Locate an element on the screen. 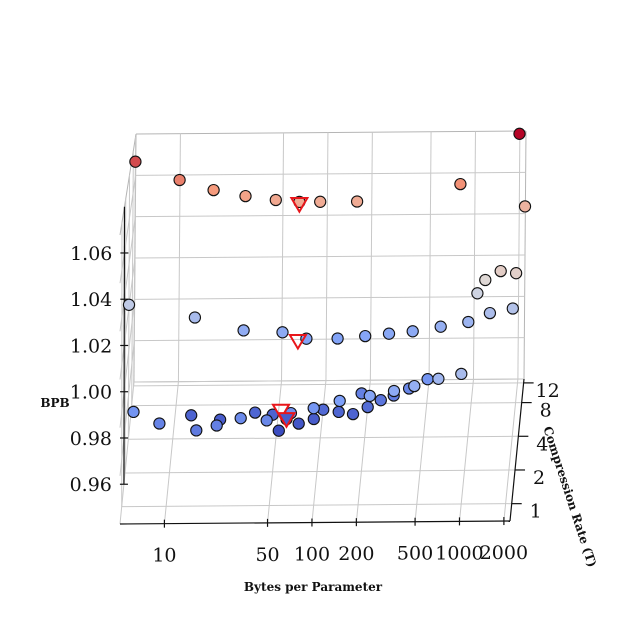 The height and width of the screenshot is (636, 636). x-axis-label: Bytes per Parameter is located at coordinates (313, 587).